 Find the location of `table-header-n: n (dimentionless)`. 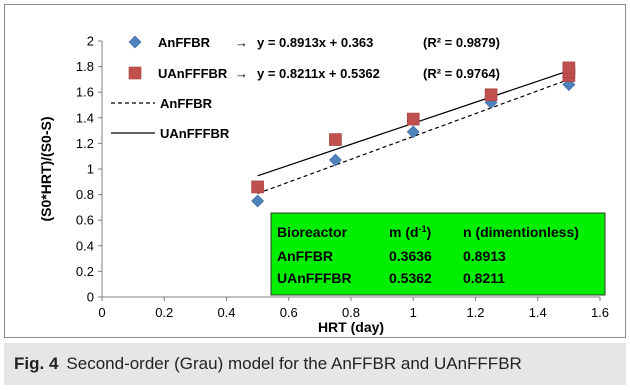

table-header-n: n (dimentionless) is located at coordinates (521, 232).